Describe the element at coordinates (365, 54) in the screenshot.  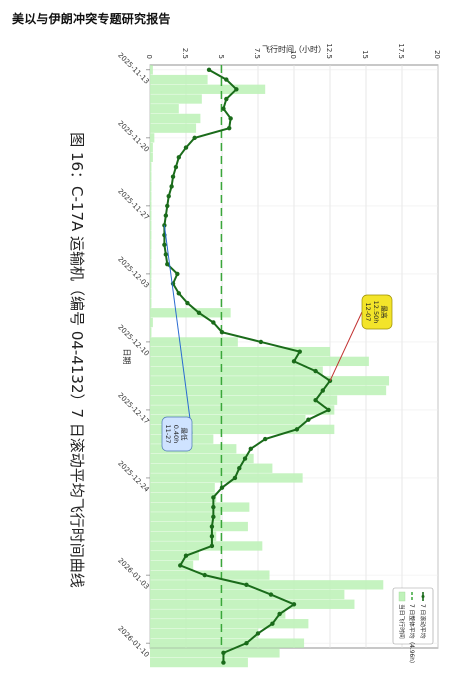
I see `y-tick-label: 15` at that location.